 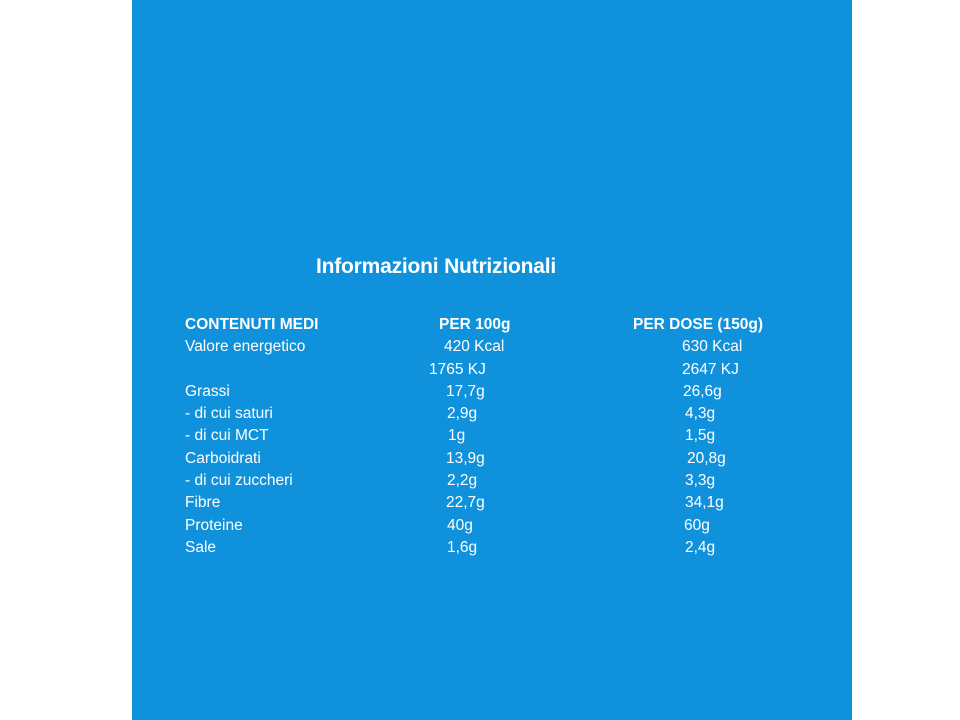 What do you see at coordinates (474, 347) in the screenshot?
I see `row-per-100g: 420 Kcal` at bounding box center [474, 347].